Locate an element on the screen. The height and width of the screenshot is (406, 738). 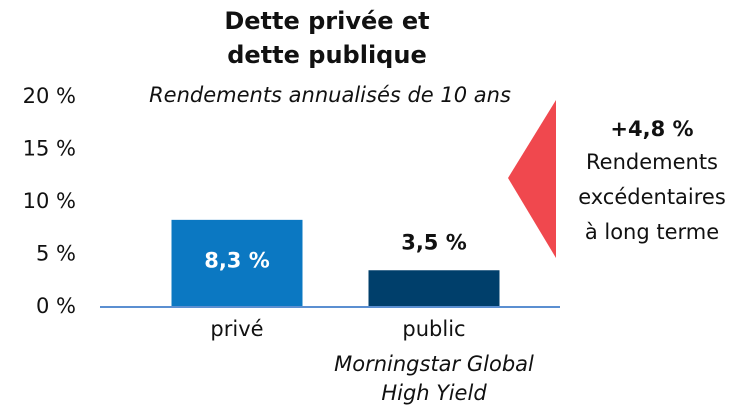
category-note: High Yield is located at coordinates (434, 393).